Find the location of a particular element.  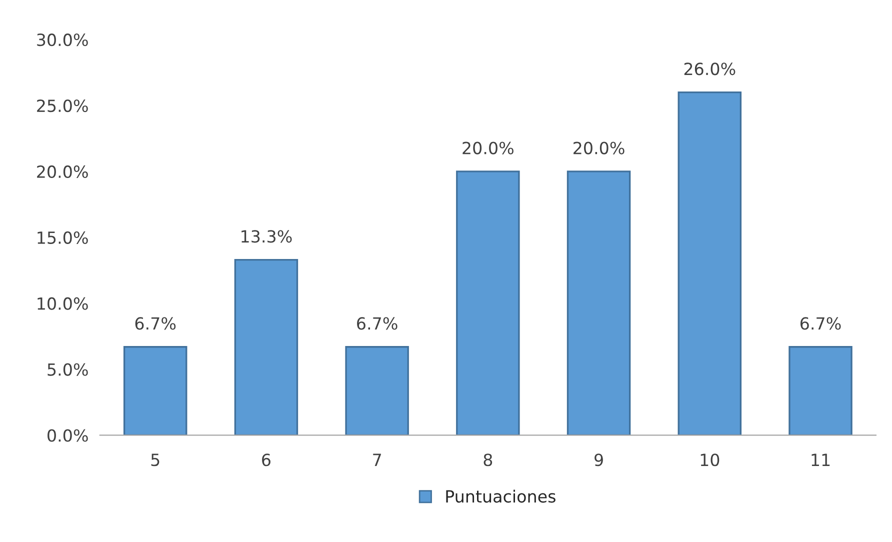

y-tick-label: 25.0% is located at coordinates (62, 105).